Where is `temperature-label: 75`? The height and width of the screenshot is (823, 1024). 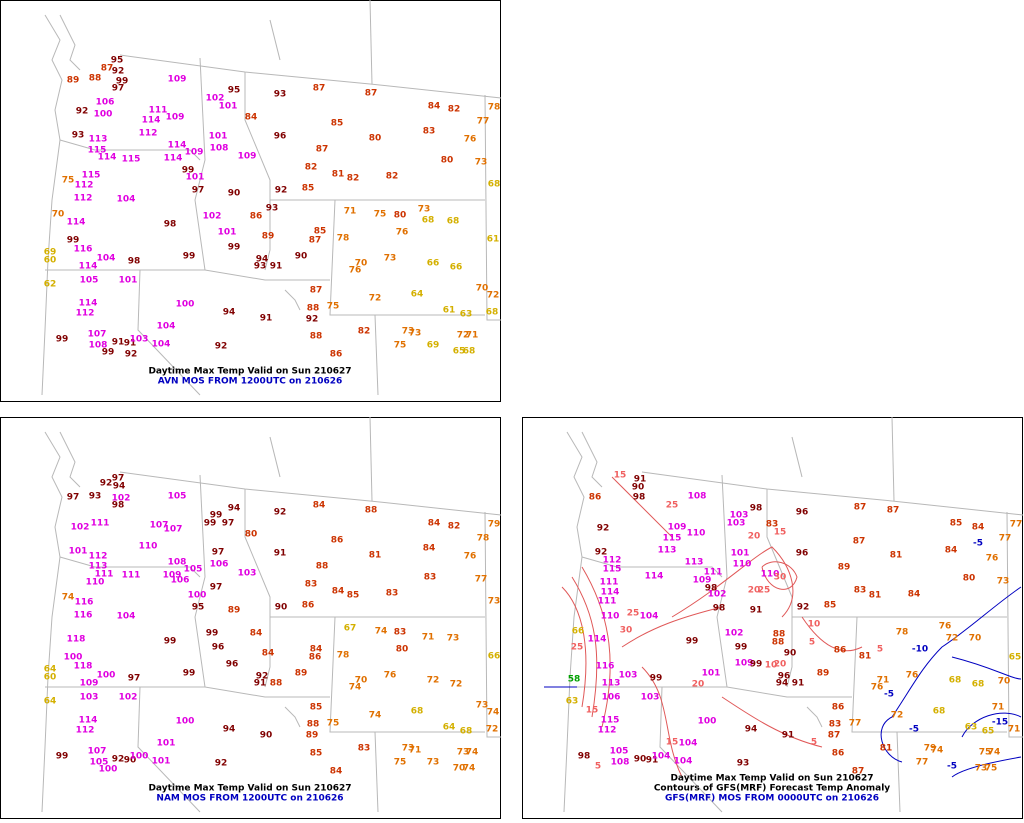
temperature-label: 75 is located at coordinates (333, 724).